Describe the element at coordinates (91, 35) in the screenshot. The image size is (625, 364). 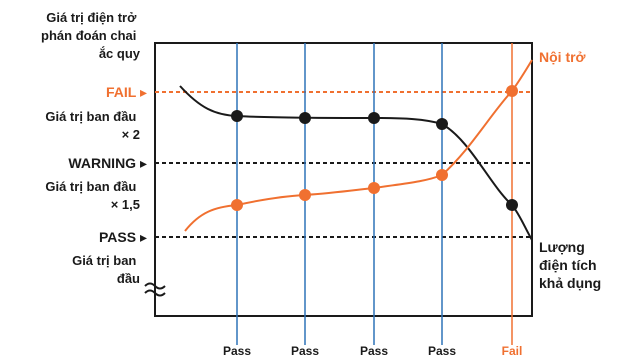
I see `y-axis-title: Giá trị điện trở phán đoán chai ắc quy` at that location.